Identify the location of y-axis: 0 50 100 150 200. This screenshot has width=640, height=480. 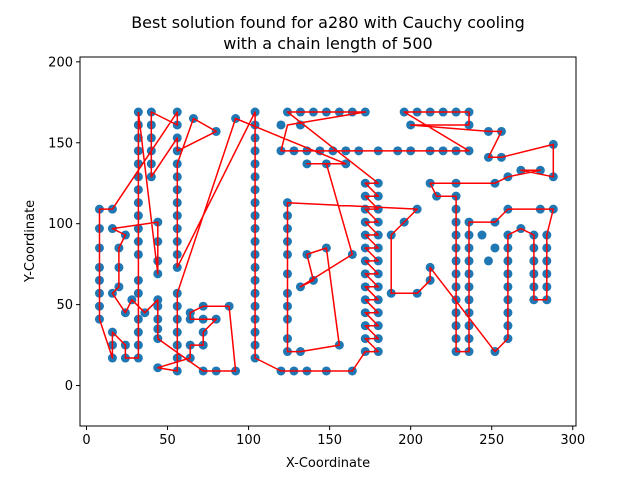
(64, 224).